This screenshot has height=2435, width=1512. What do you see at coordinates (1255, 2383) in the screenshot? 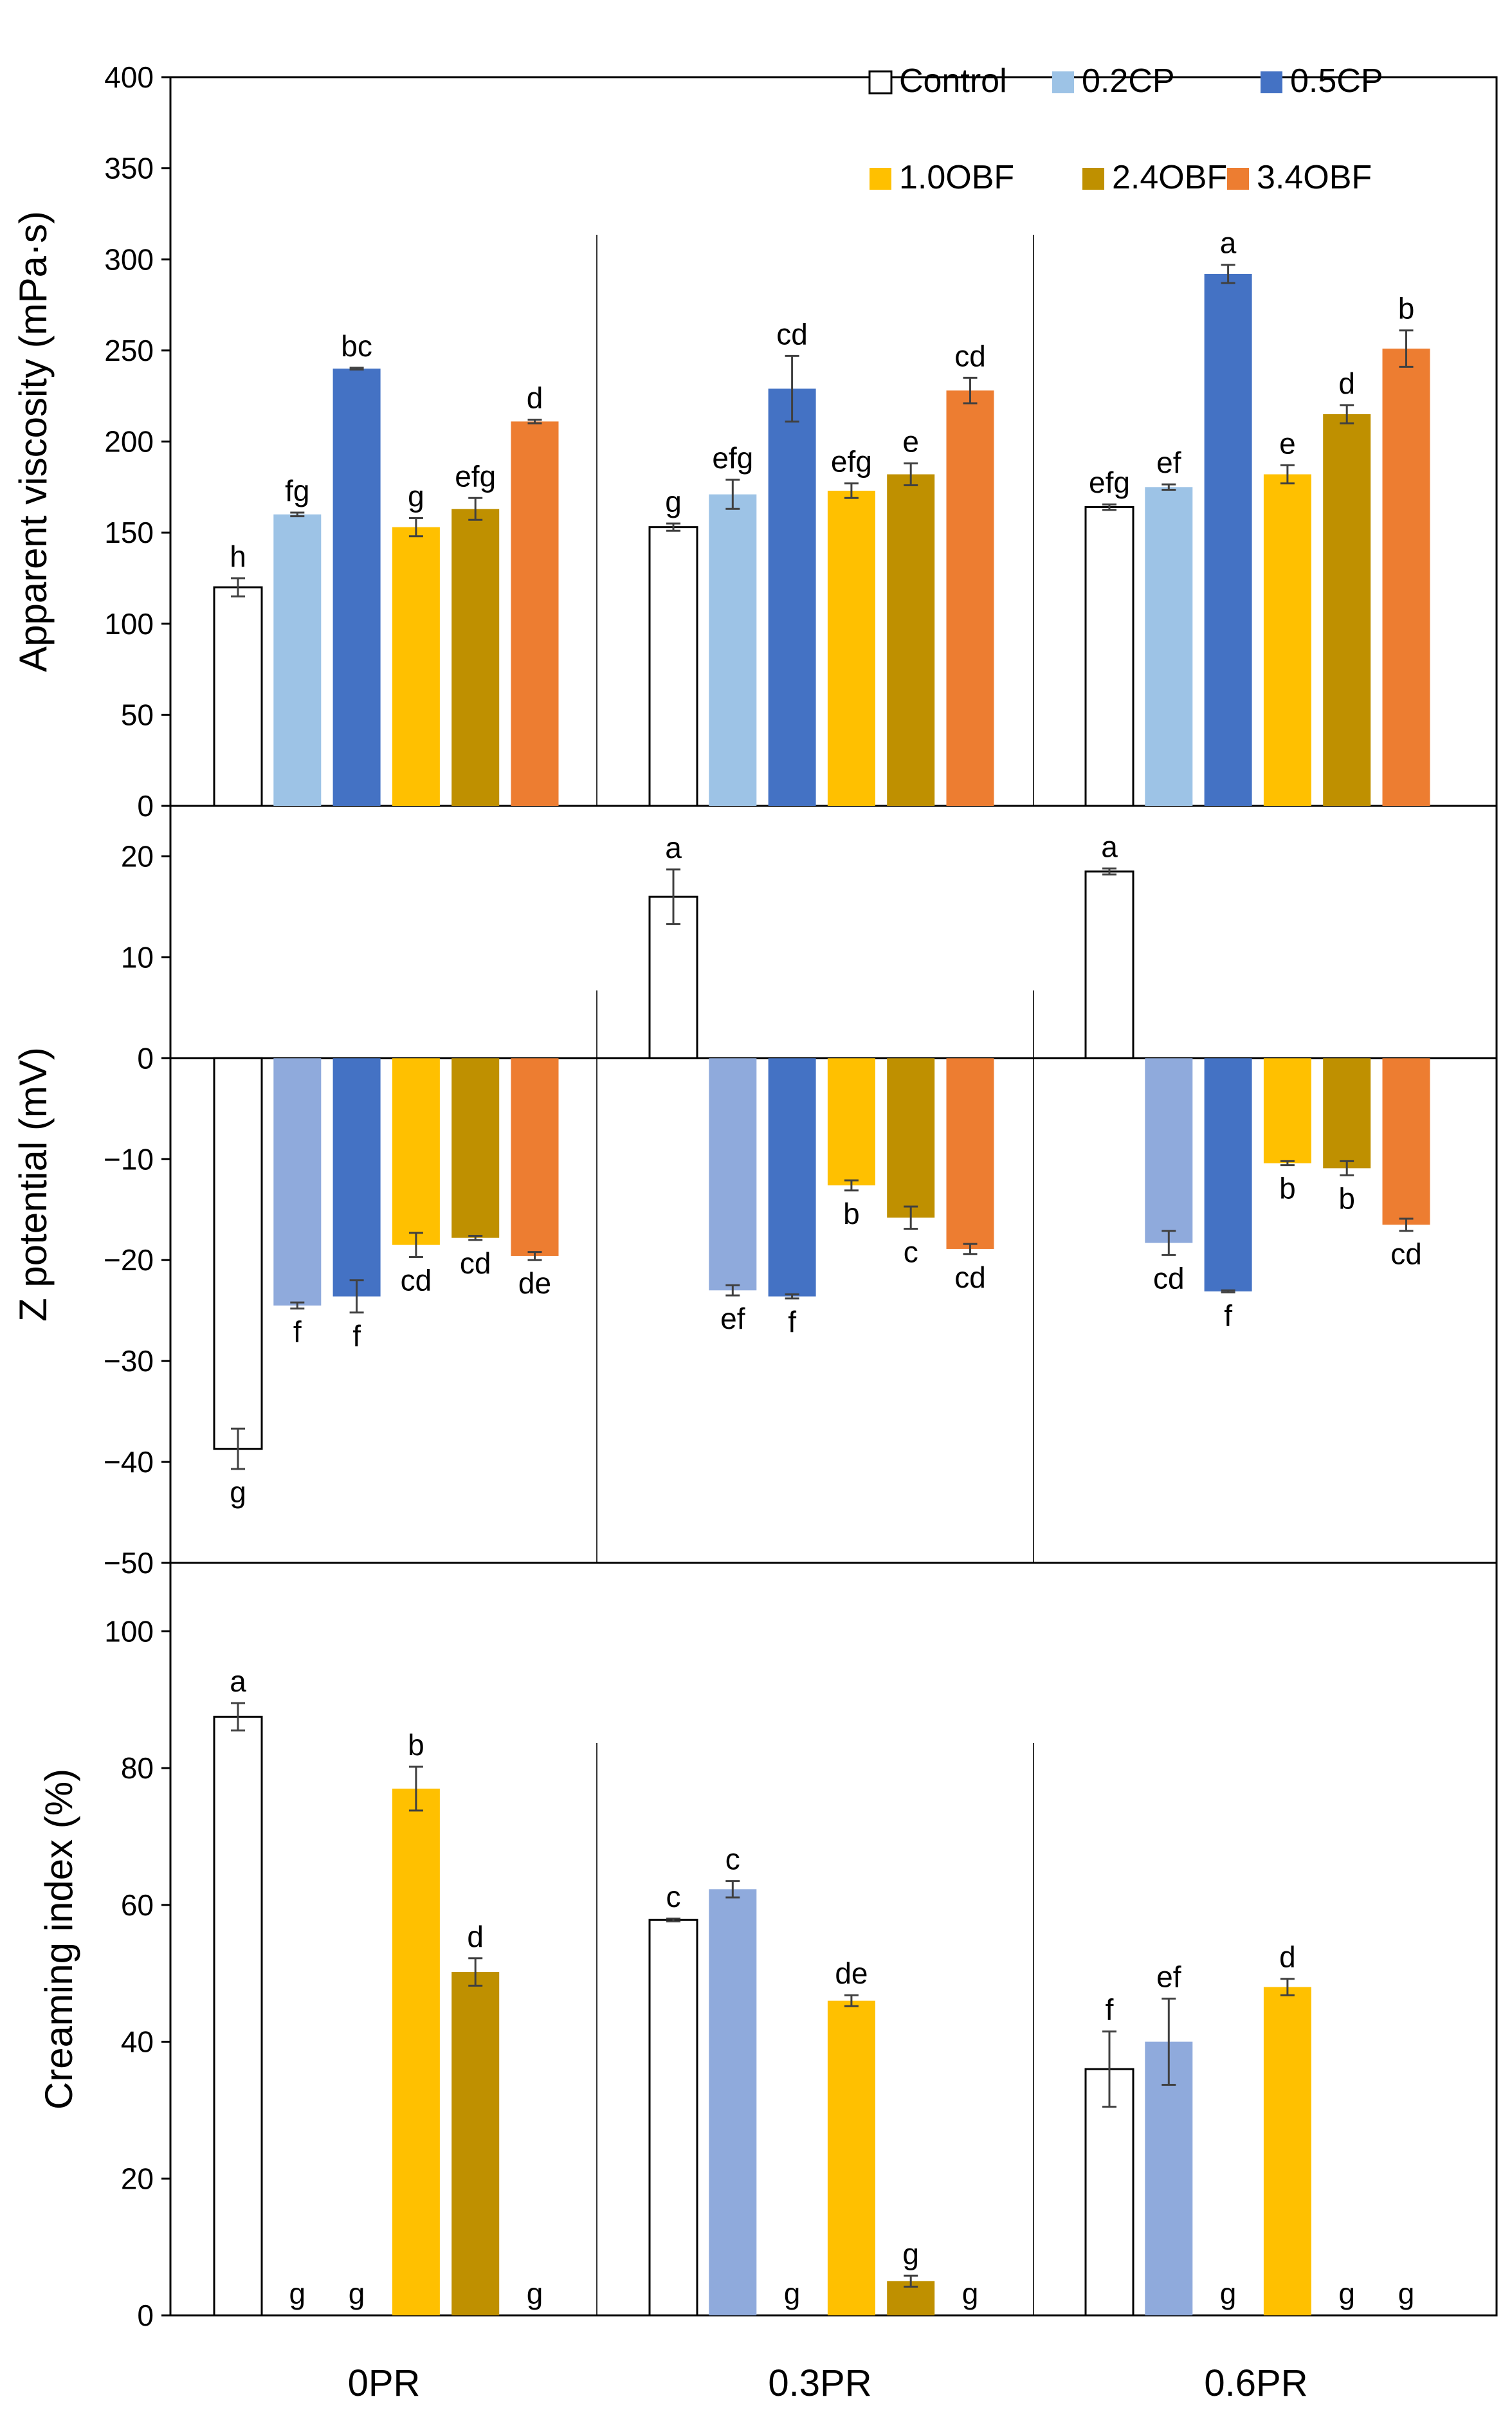
I see `x-category-label: 0.6PR` at bounding box center [1255, 2383].